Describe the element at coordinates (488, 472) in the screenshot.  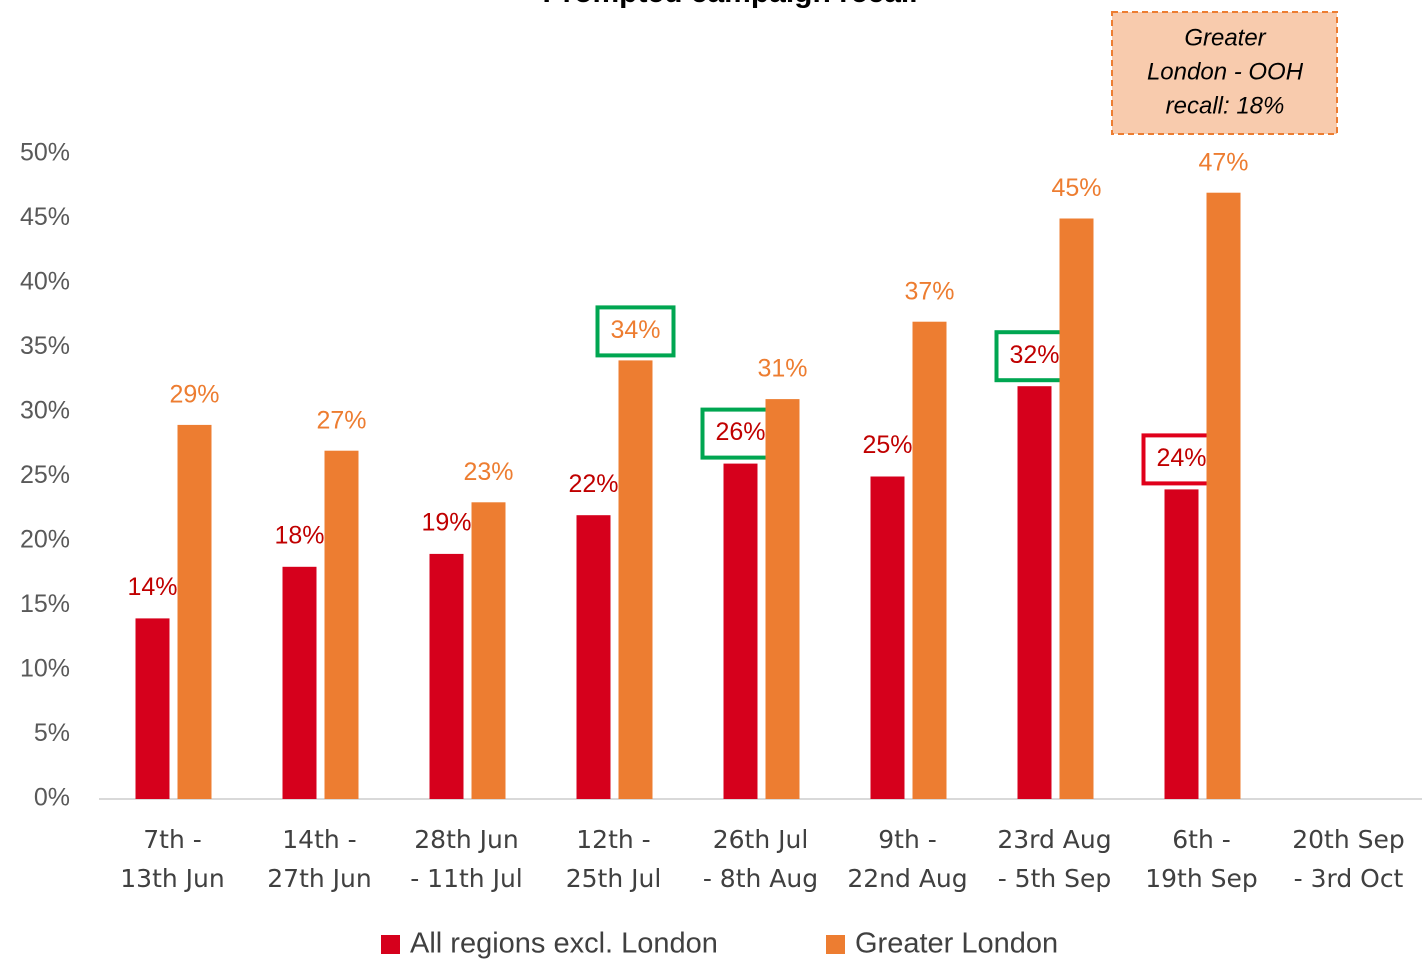
I see `data-label: 23%` at that location.